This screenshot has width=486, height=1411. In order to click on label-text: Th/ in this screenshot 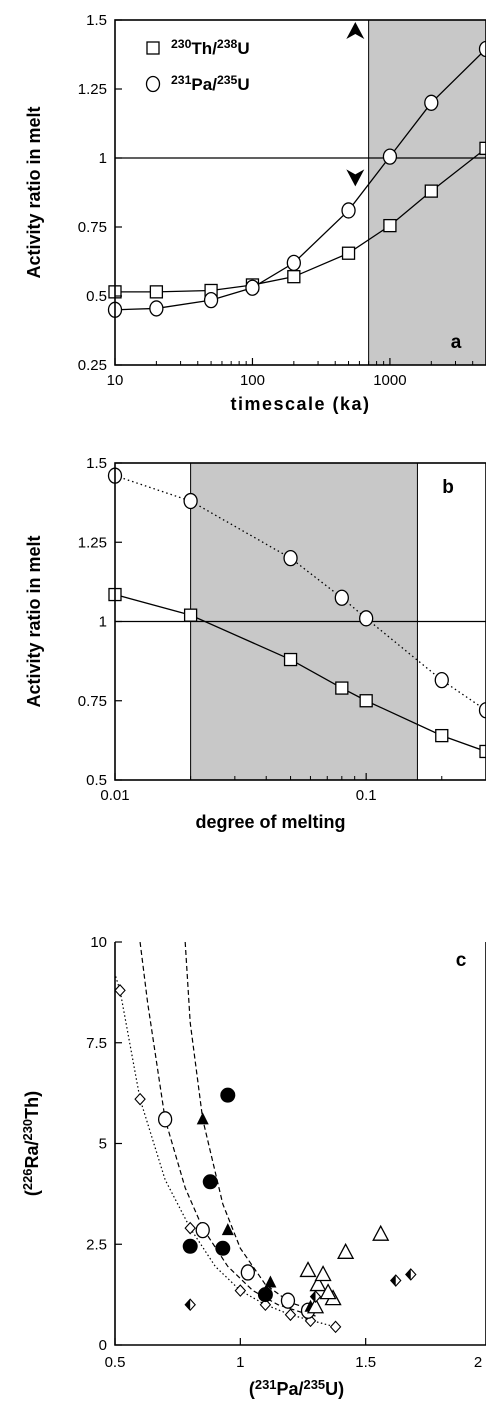, I will do `click(204, 48)`.